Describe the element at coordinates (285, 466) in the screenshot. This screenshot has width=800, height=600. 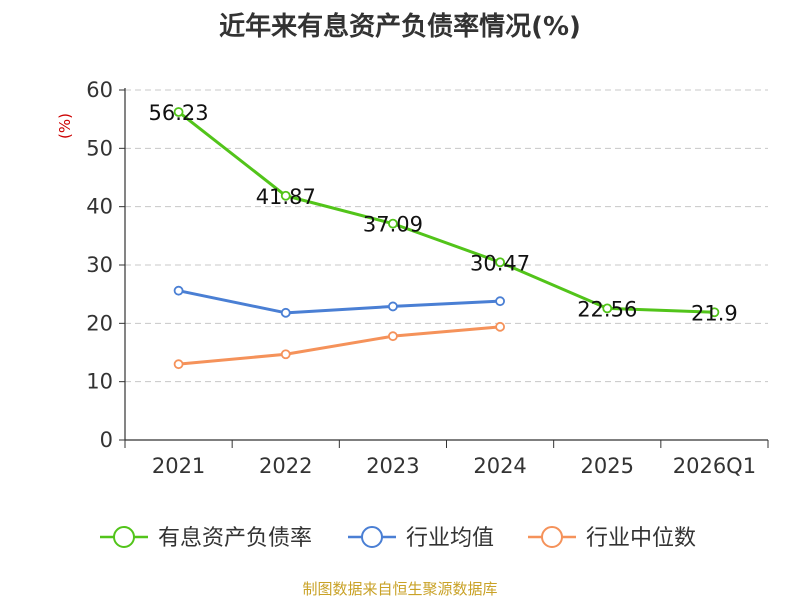
I see `x-tick-label: 2022` at that location.